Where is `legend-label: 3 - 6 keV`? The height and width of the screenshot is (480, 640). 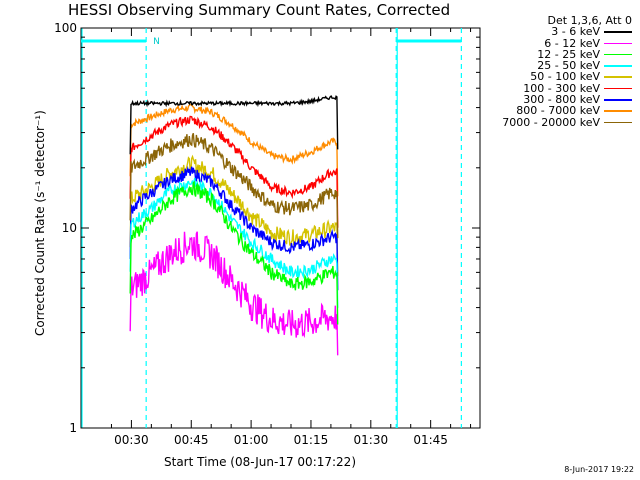
legend-label: 3 - 6 keV is located at coordinates (575, 32).